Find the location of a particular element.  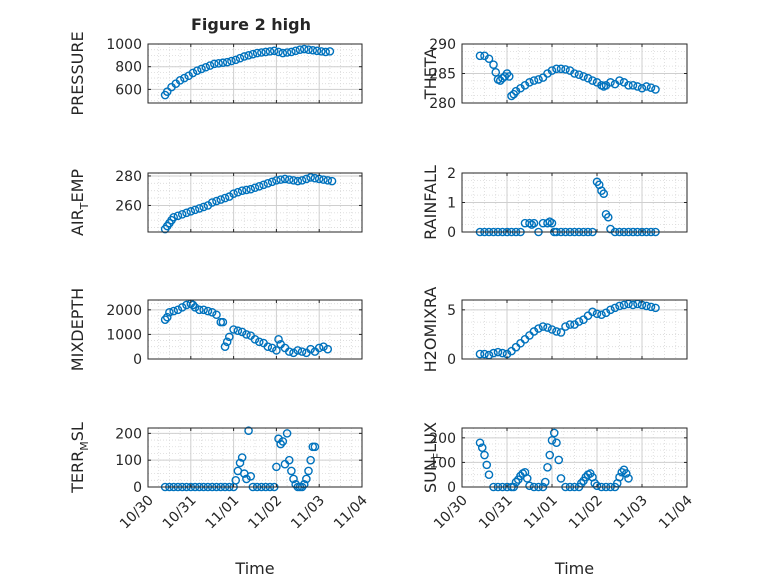

x-tick-label: 11/02 is located at coordinates (586, 513).